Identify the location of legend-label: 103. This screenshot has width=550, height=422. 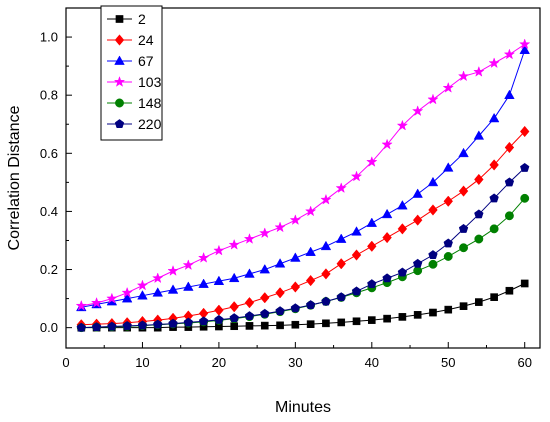
(150, 82).